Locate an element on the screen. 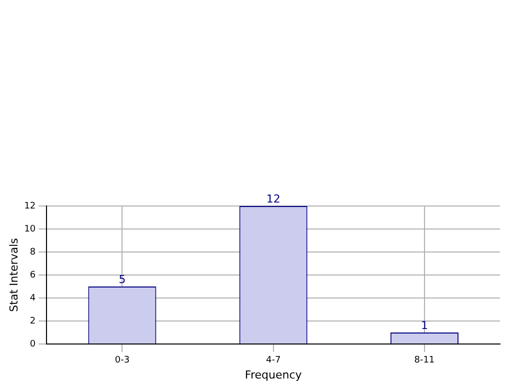  y-tick-label: 4 is located at coordinates (33, 298).